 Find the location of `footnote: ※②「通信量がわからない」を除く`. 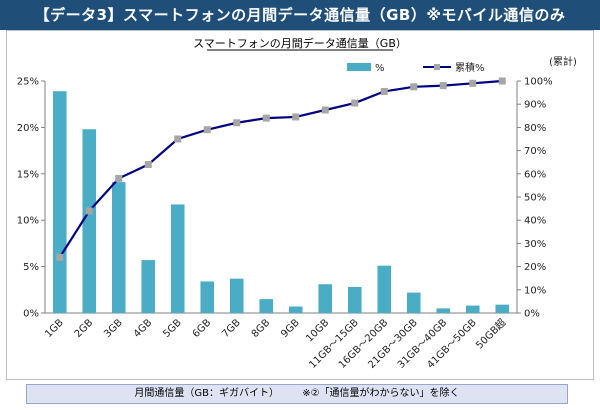

footnote: ※②「通信量がわからない」を除く is located at coordinates (381, 393).